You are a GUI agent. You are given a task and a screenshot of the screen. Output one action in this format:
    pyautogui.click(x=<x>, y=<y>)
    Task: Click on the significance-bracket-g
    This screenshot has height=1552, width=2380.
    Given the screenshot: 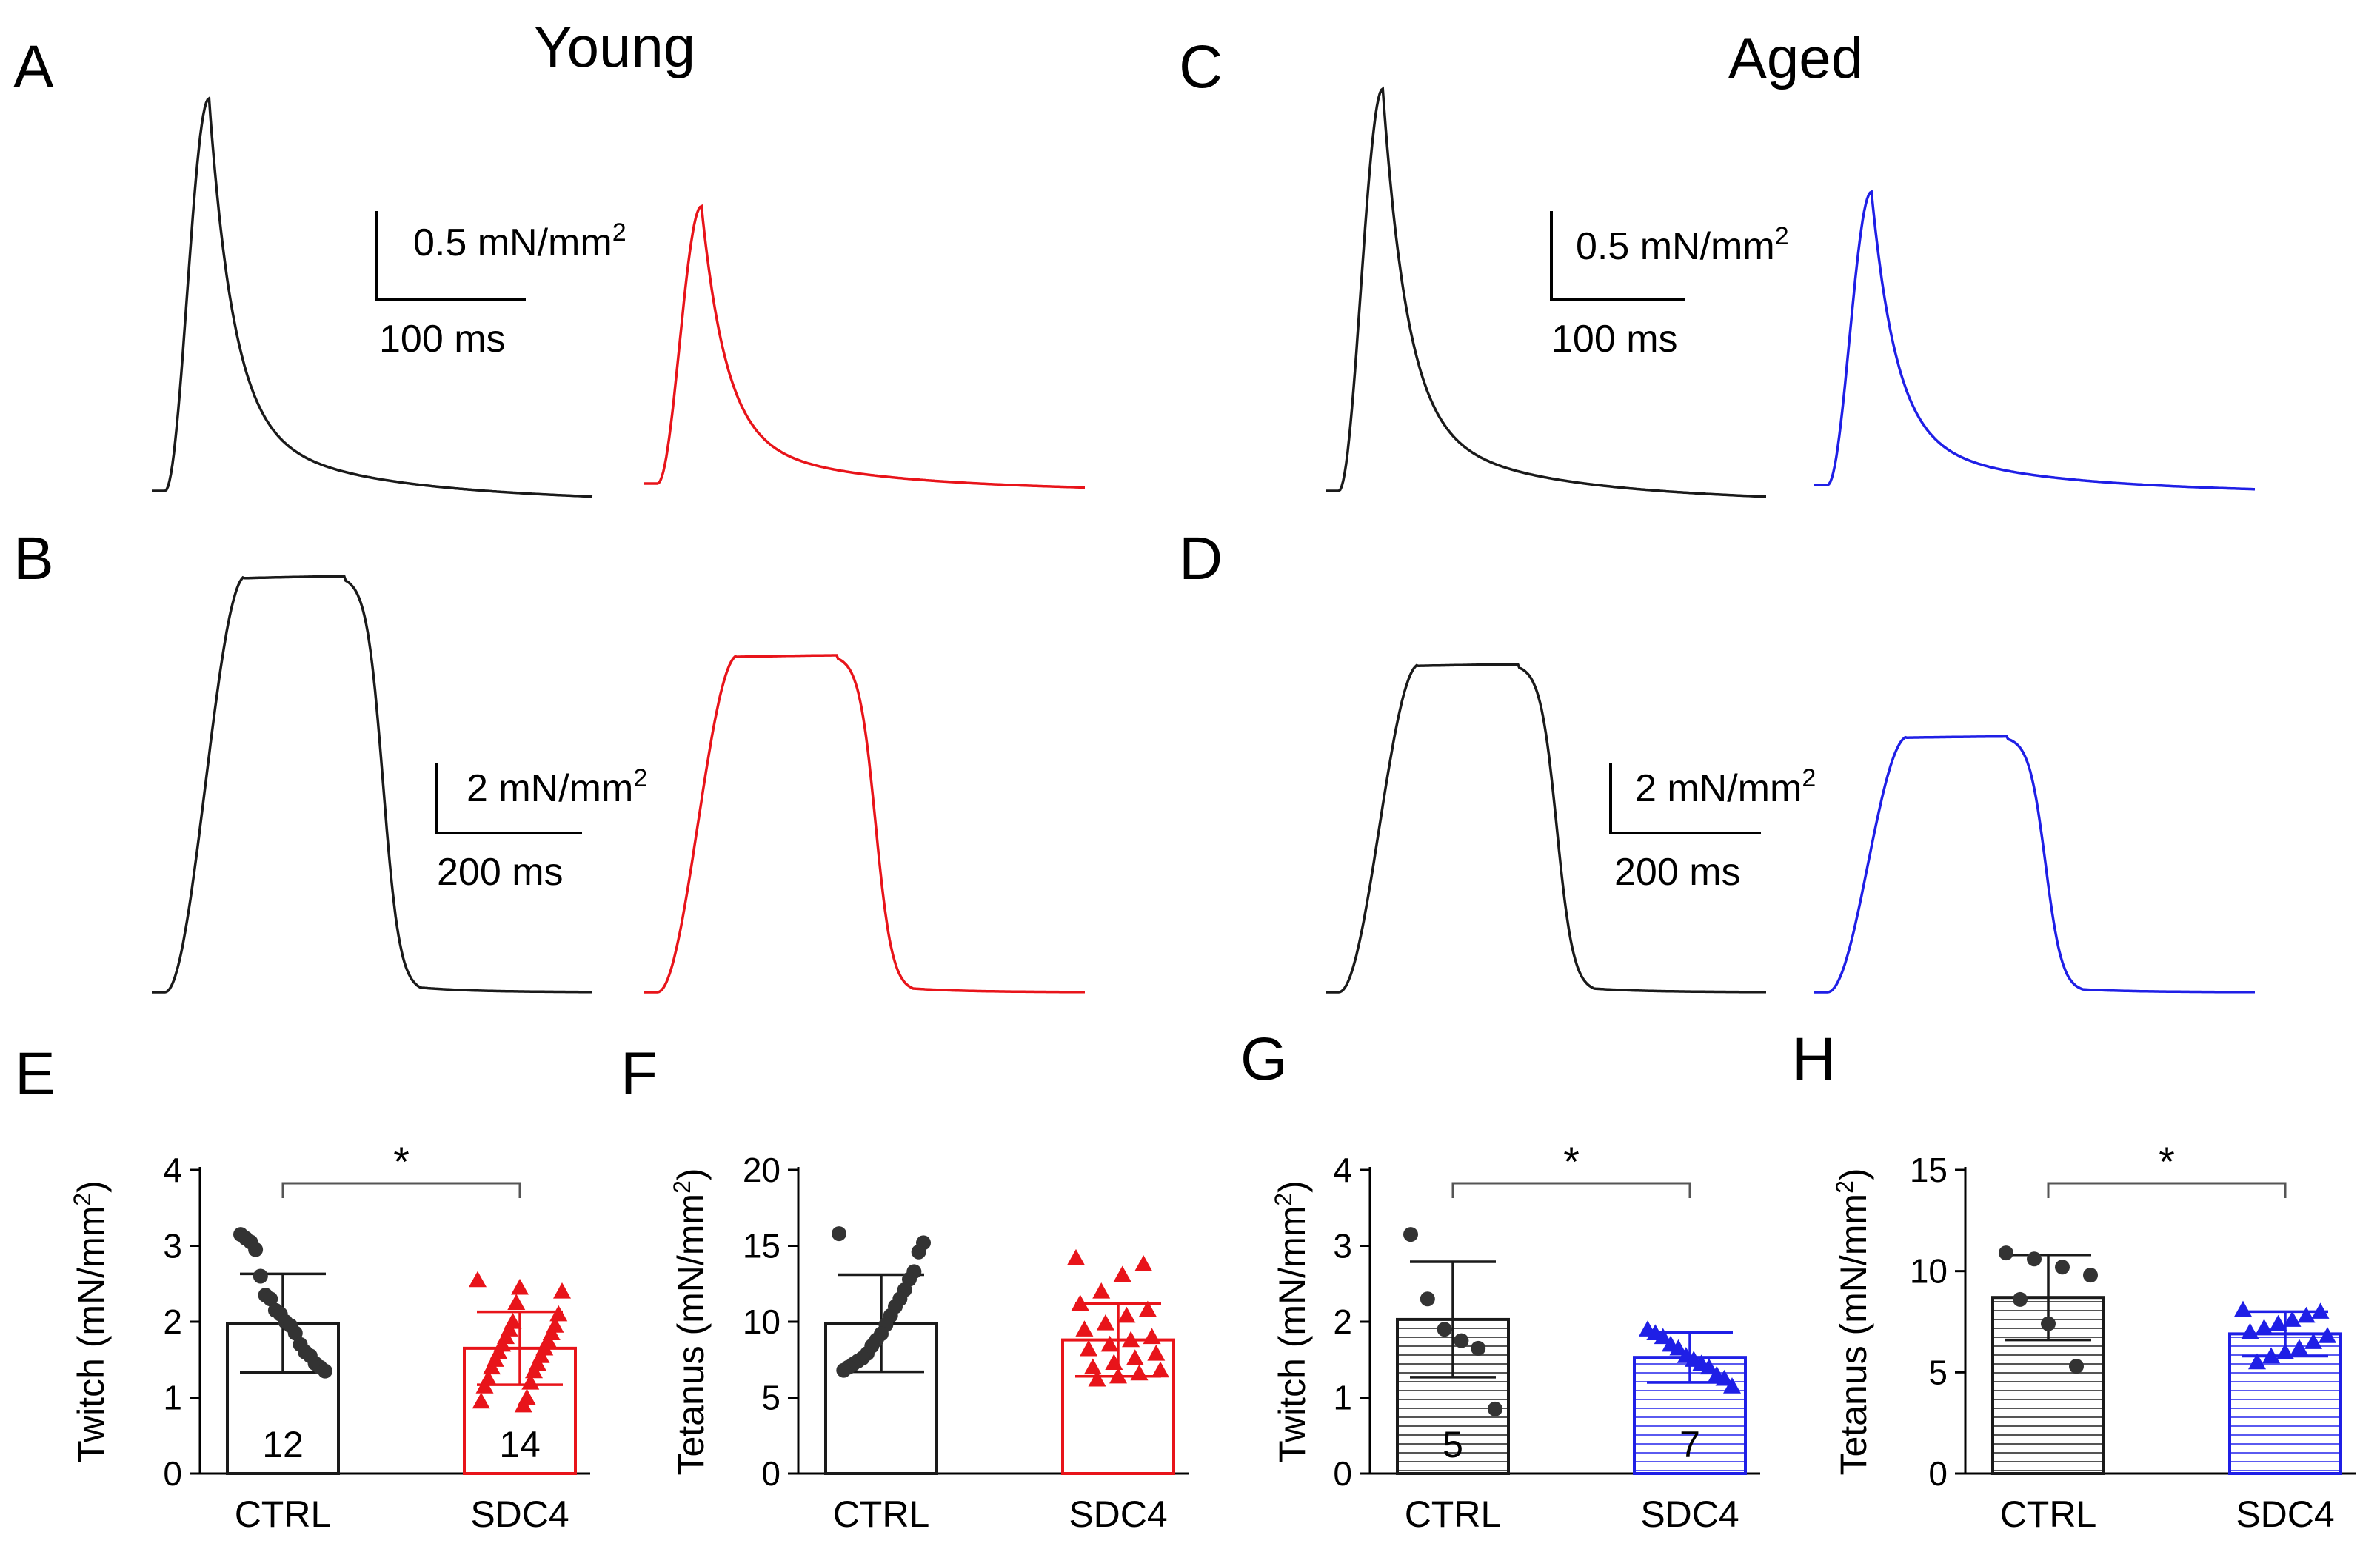 What is the action you would take?
    pyautogui.click(x=1571, y=1190)
    